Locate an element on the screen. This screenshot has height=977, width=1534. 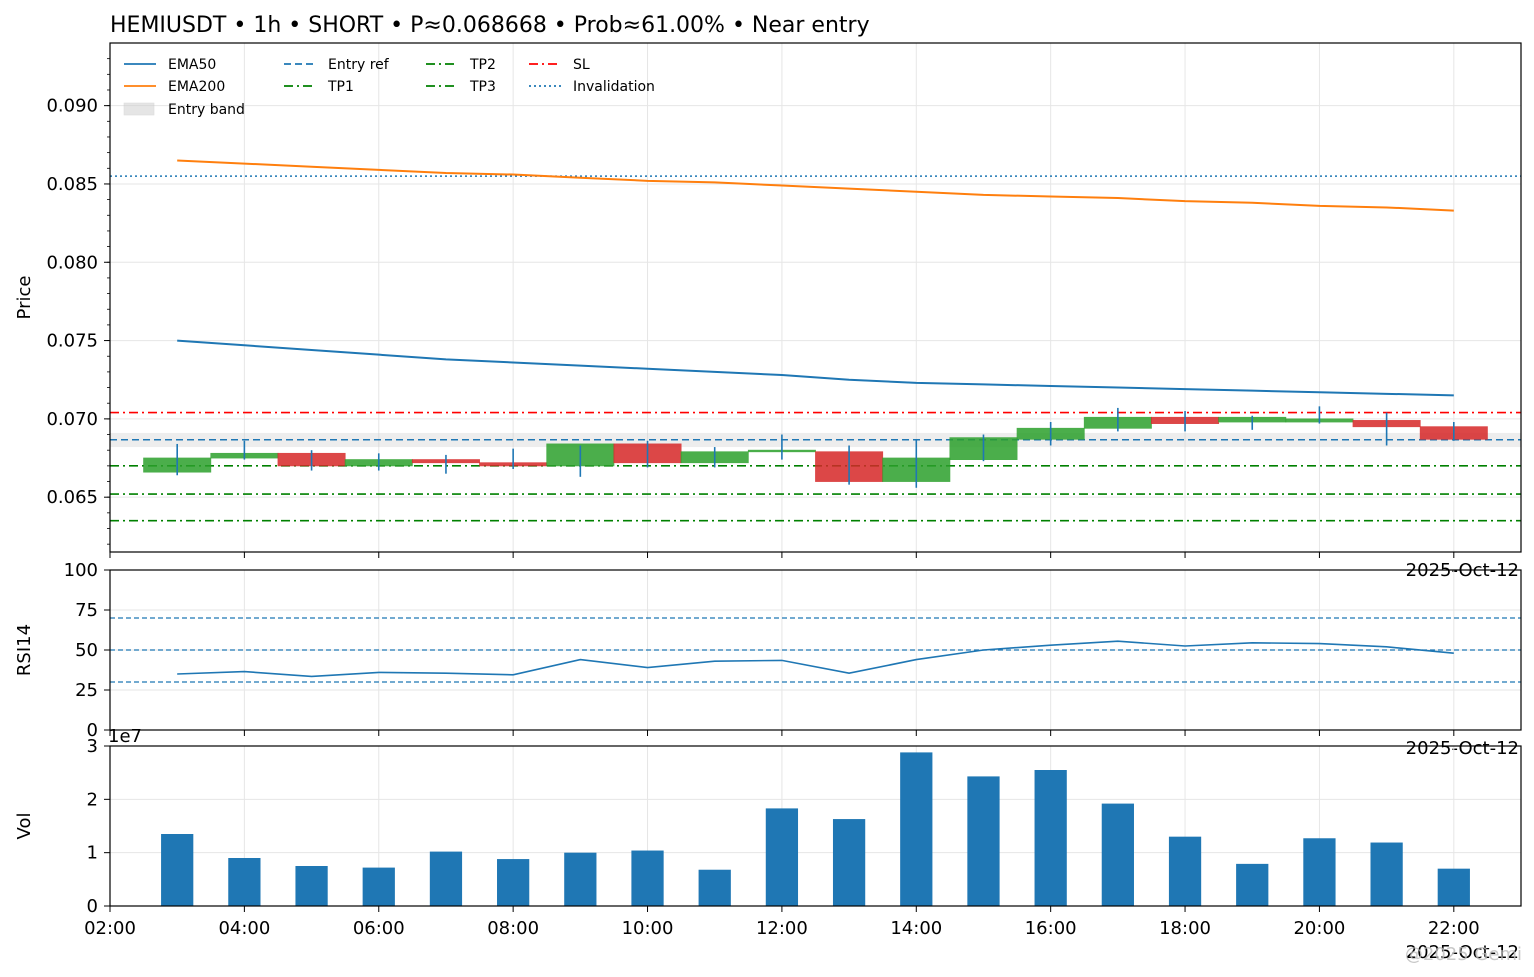
rsi-line is located at coordinates (815, 659).